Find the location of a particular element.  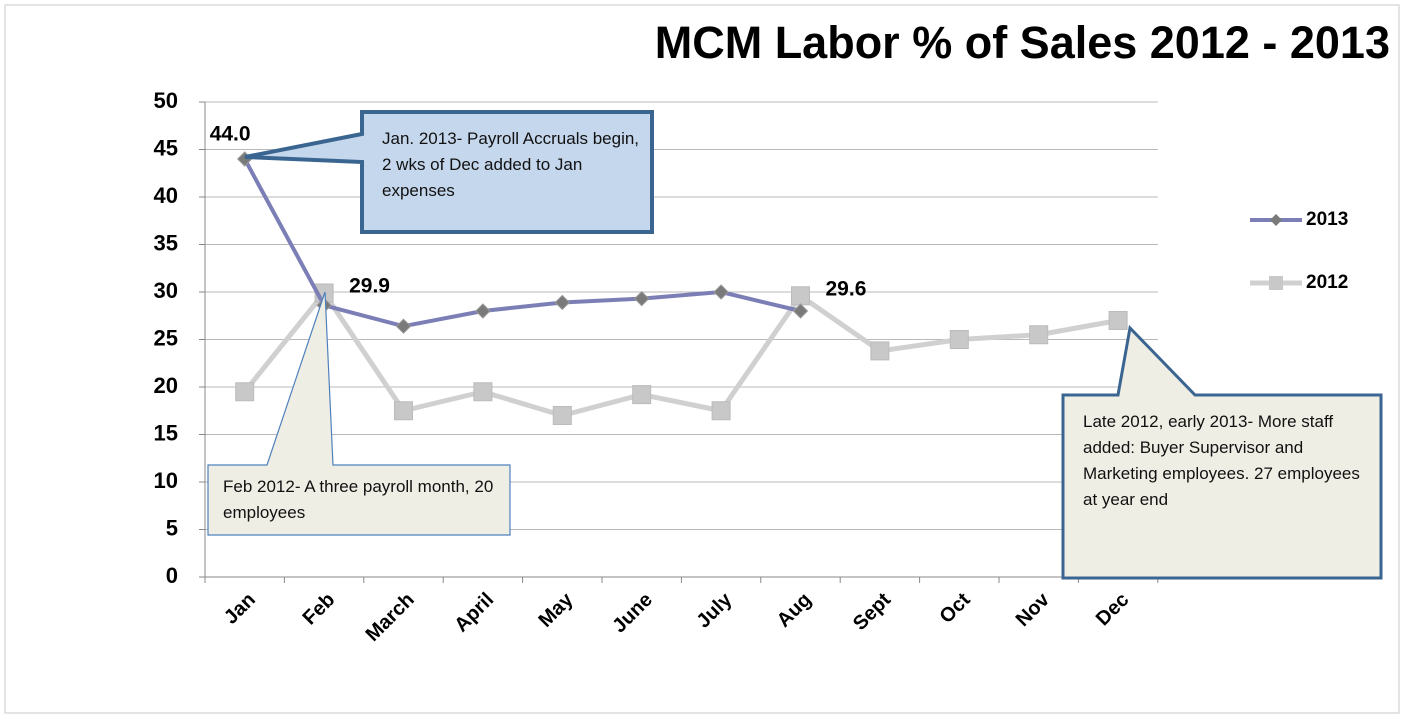

y-tick-label: 35 is located at coordinates (166, 242).